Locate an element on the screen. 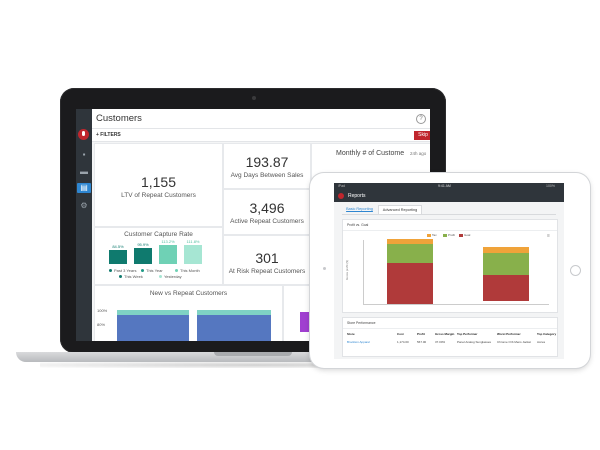 The image size is (600, 450). active-repeat-card: 3,496 Active Repeat Customers is located at coordinates (267, 212).